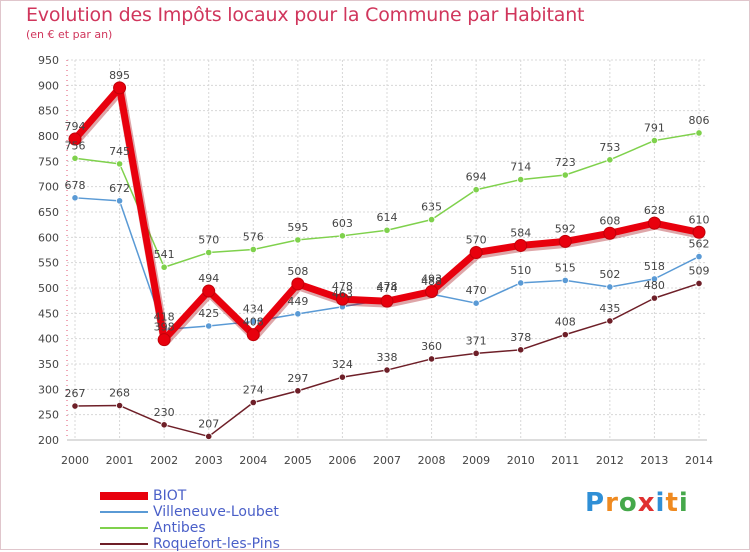  What do you see at coordinates (48, 313) in the screenshot?
I see `y-tick-label: 450` at bounding box center [48, 313].